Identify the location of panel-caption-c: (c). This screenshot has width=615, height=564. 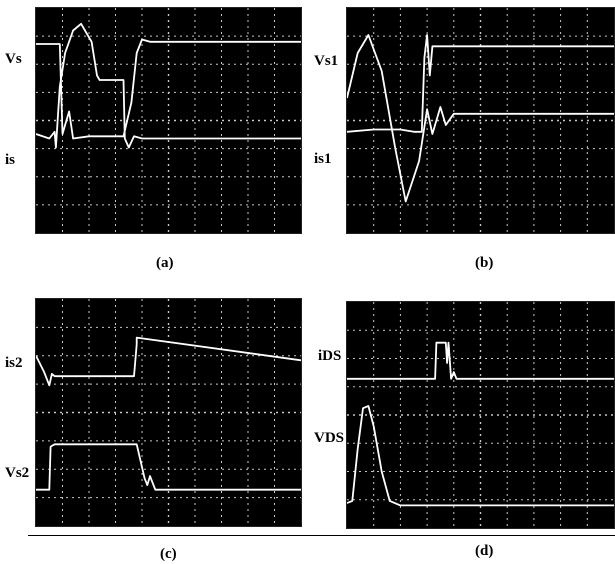
(168, 554).